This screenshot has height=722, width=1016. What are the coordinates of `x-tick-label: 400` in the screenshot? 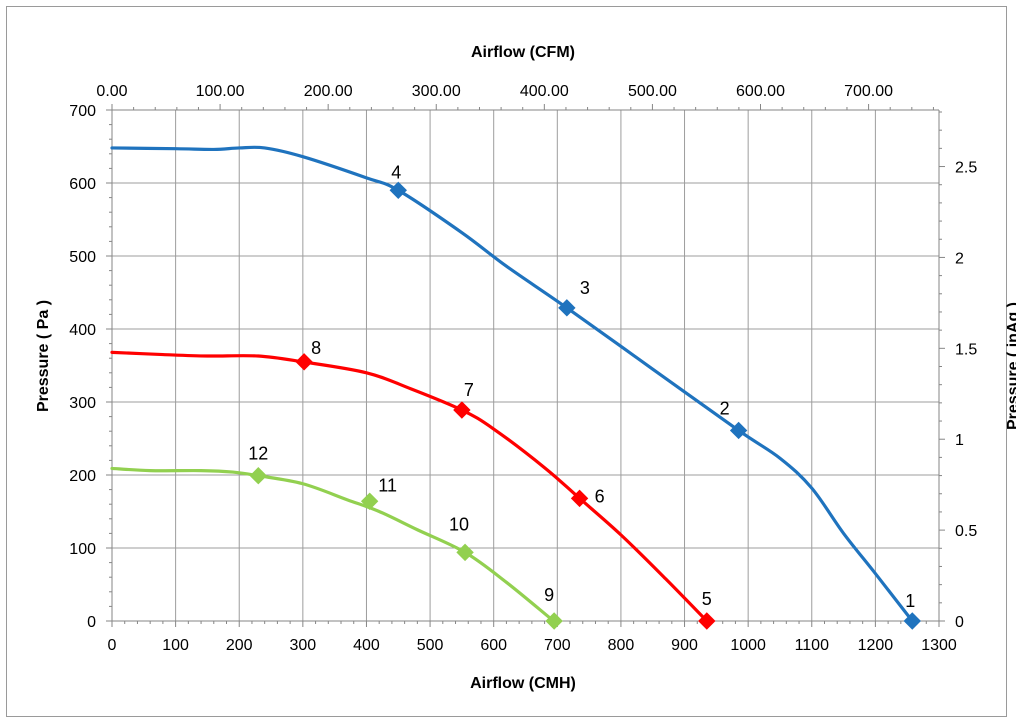 It's located at (366, 645).